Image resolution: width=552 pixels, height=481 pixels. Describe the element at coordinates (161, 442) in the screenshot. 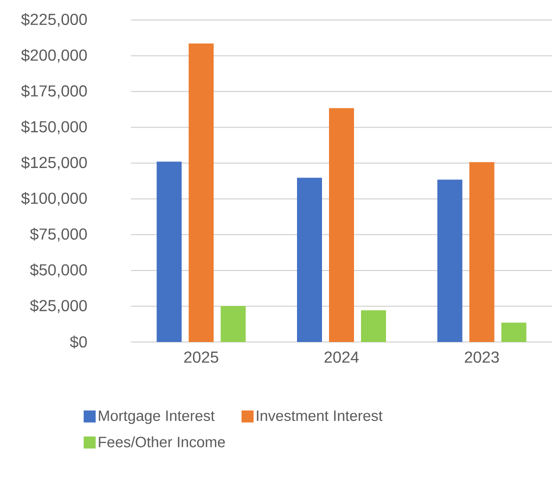

I see `legend-label: Fees/Other Income` at that location.